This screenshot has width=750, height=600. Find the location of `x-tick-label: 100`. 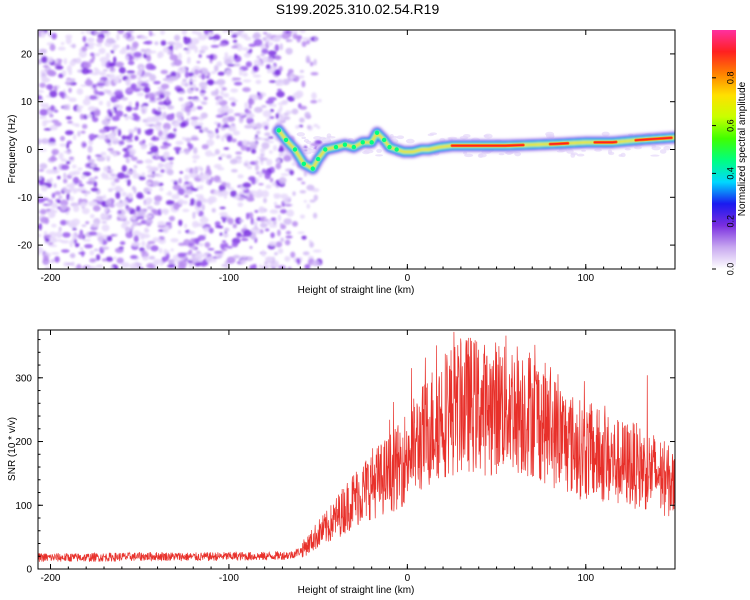

x-tick-label: 100 is located at coordinates (585, 278).